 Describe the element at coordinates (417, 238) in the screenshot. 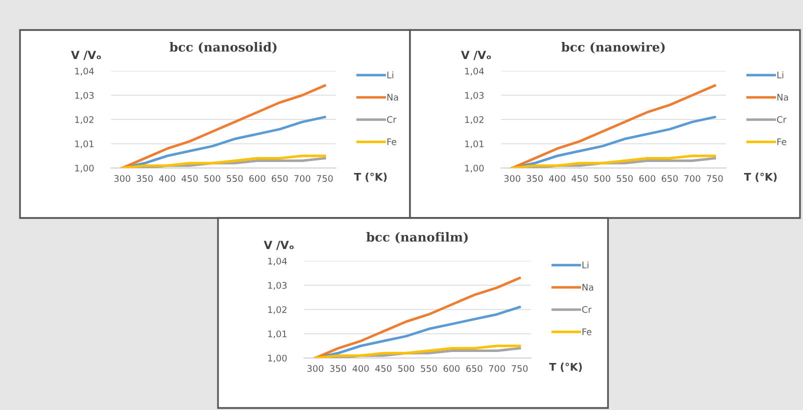

I see `chart-title: bcc (nanofilm)` at that location.